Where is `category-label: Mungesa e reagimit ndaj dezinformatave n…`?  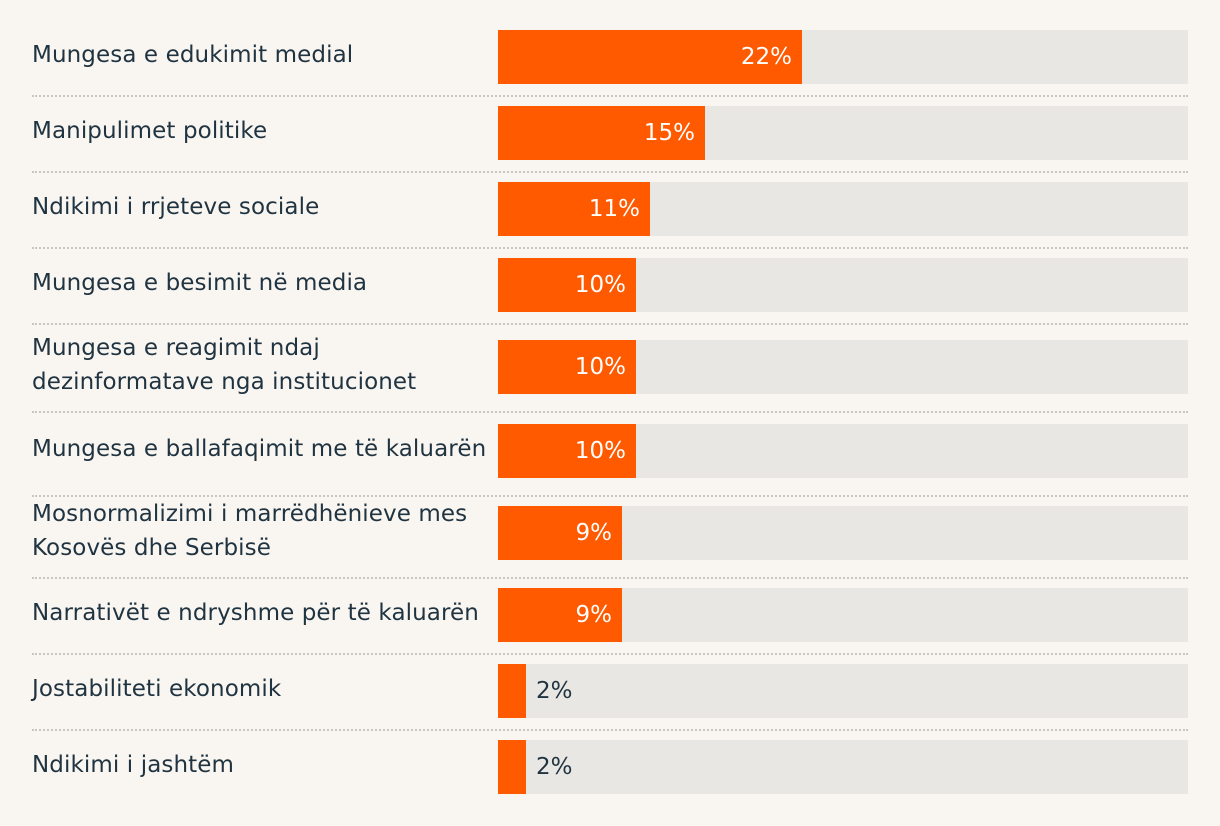 category-label: Mungesa e reagimit ndaj dezinformatave n… is located at coordinates (224, 365).